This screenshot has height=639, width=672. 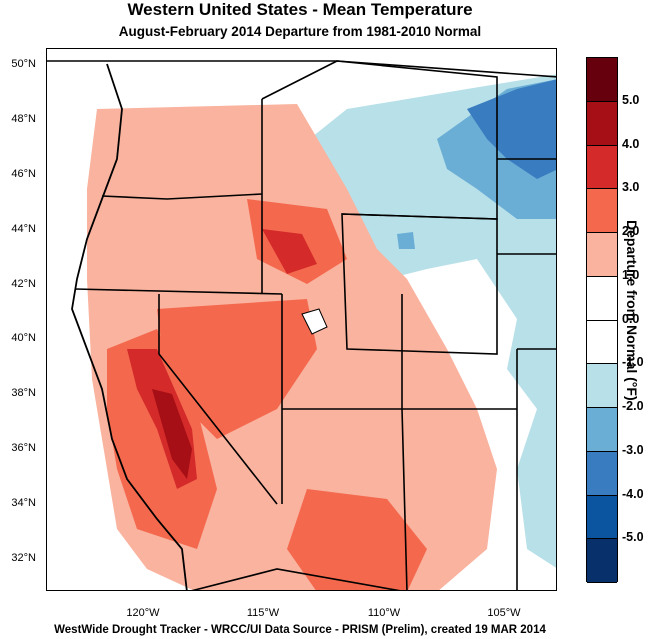 What do you see at coordinates (23, 448) in the screenshot?
I see `lat-label-36: 36°N` at bounding box center [23, 448].